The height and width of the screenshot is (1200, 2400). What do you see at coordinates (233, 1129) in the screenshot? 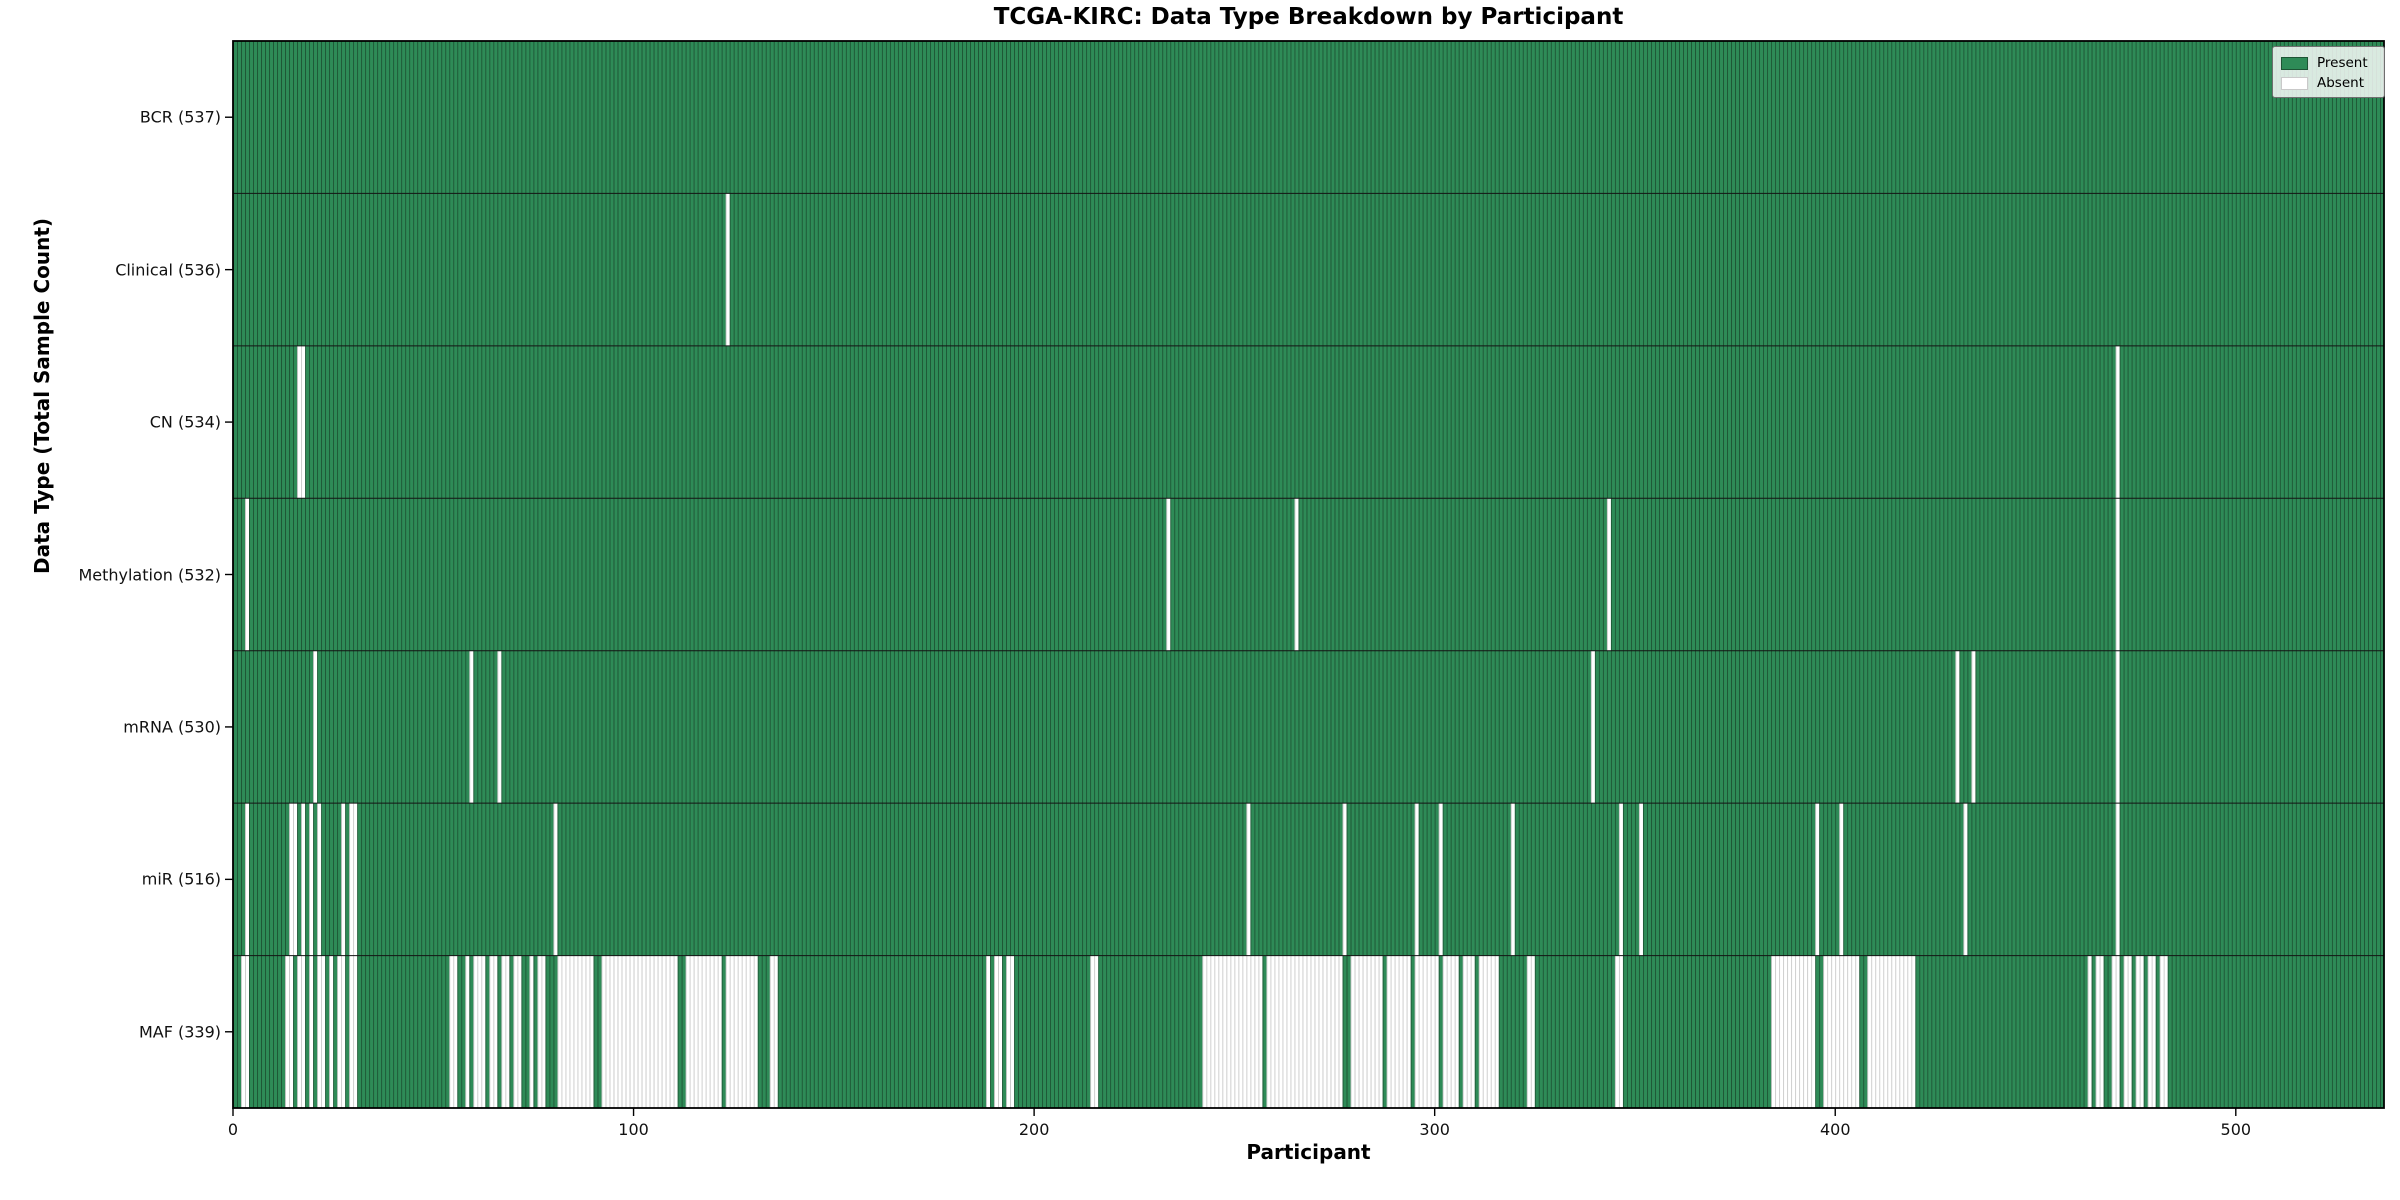
I see `x-tick-label-0: 0` at bounding box center [233, 1129].